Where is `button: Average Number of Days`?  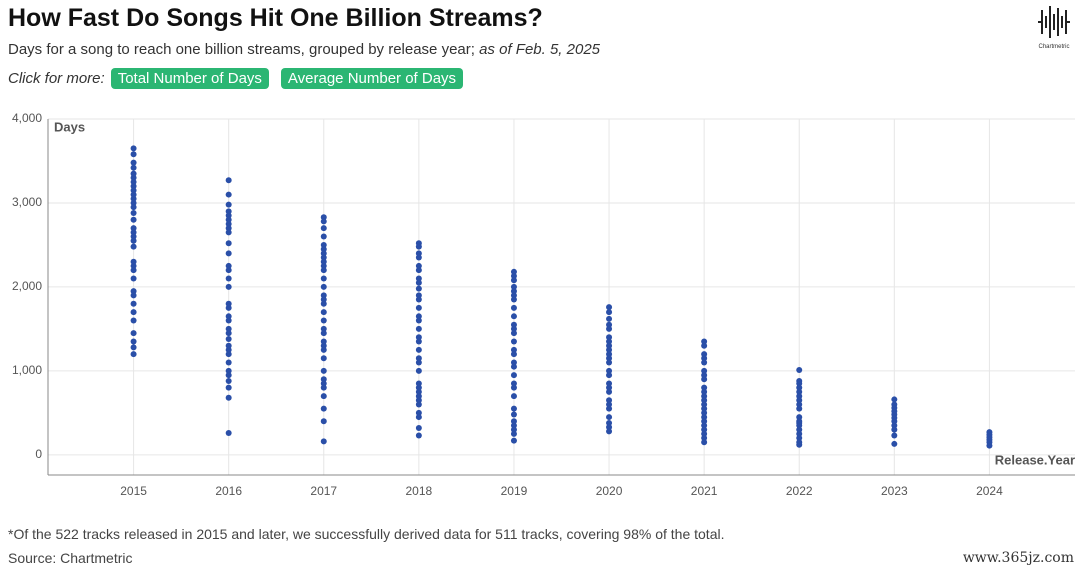
button: Average Number of Days is located at coordinates (372, 78).